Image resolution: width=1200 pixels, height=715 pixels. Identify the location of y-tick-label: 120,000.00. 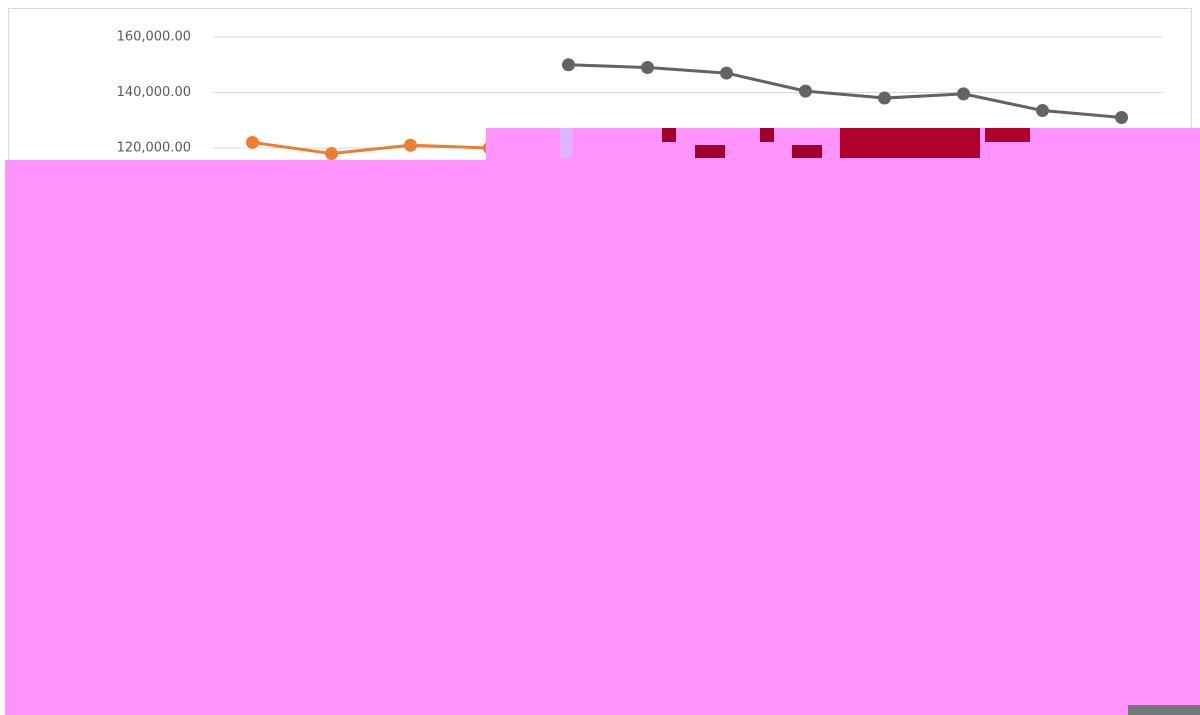
(154, 148).